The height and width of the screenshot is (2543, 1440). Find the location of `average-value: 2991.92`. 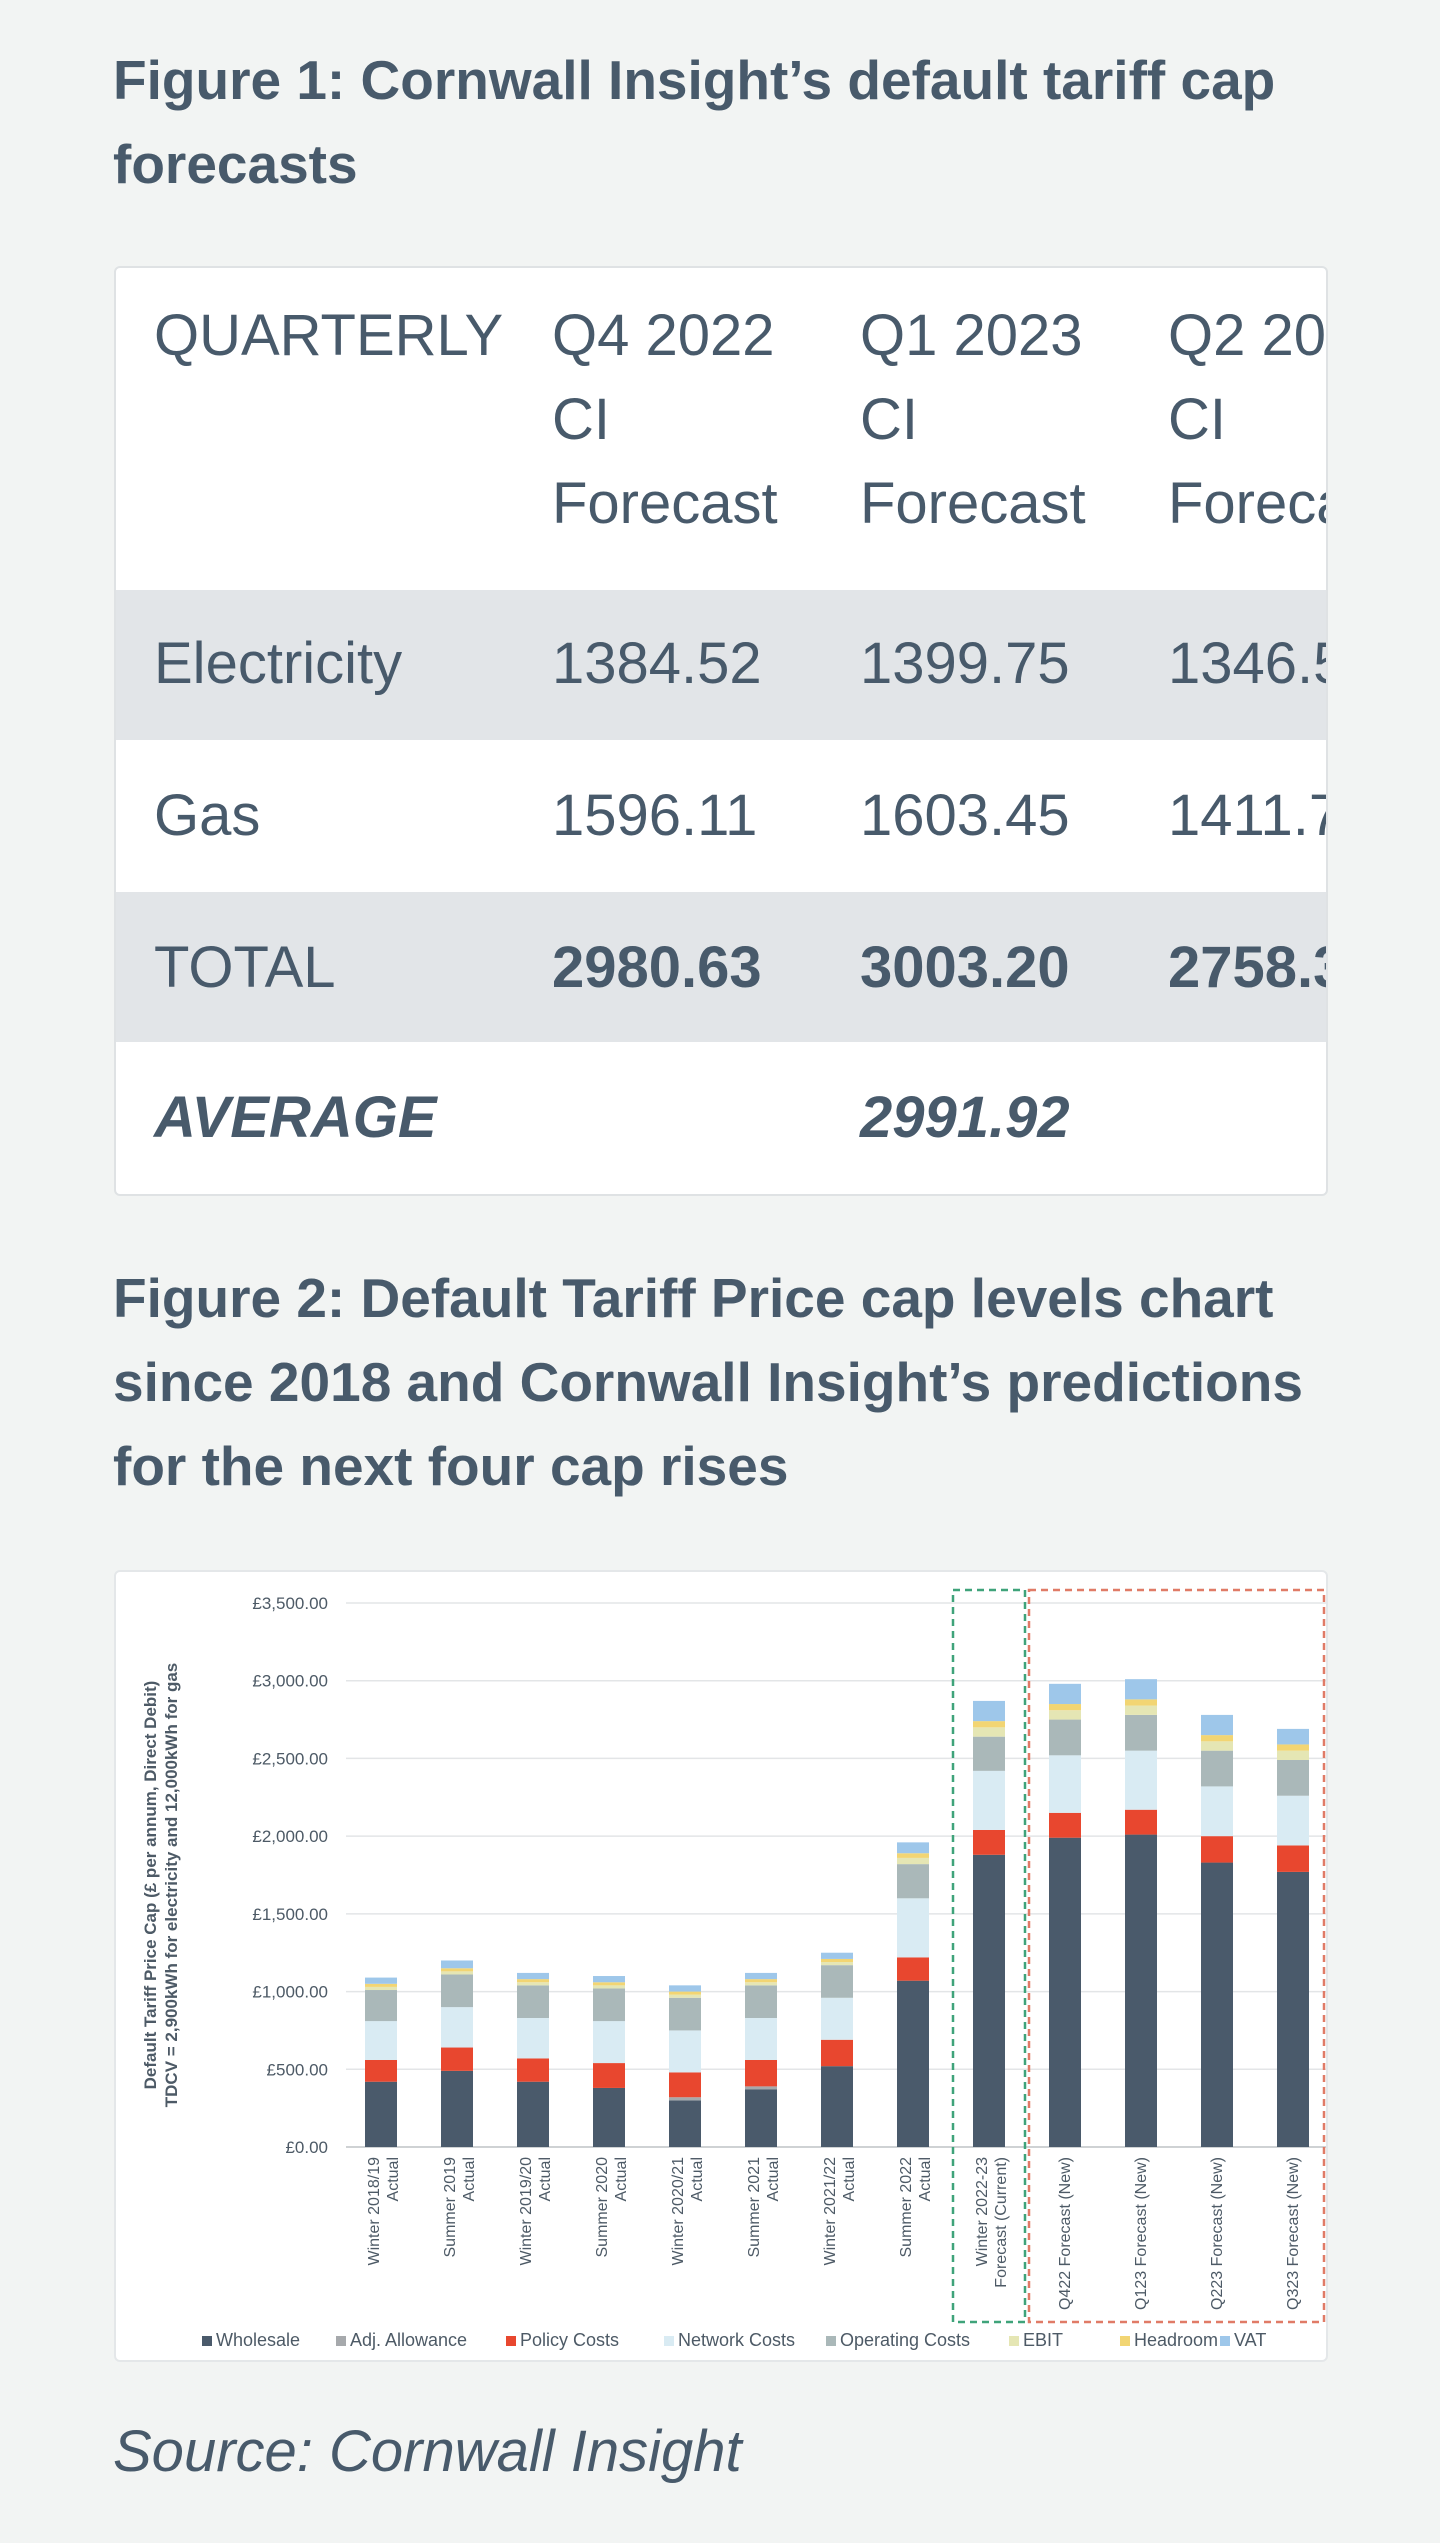

average-value: 2991.92 is located at coordinates (965, 1117).